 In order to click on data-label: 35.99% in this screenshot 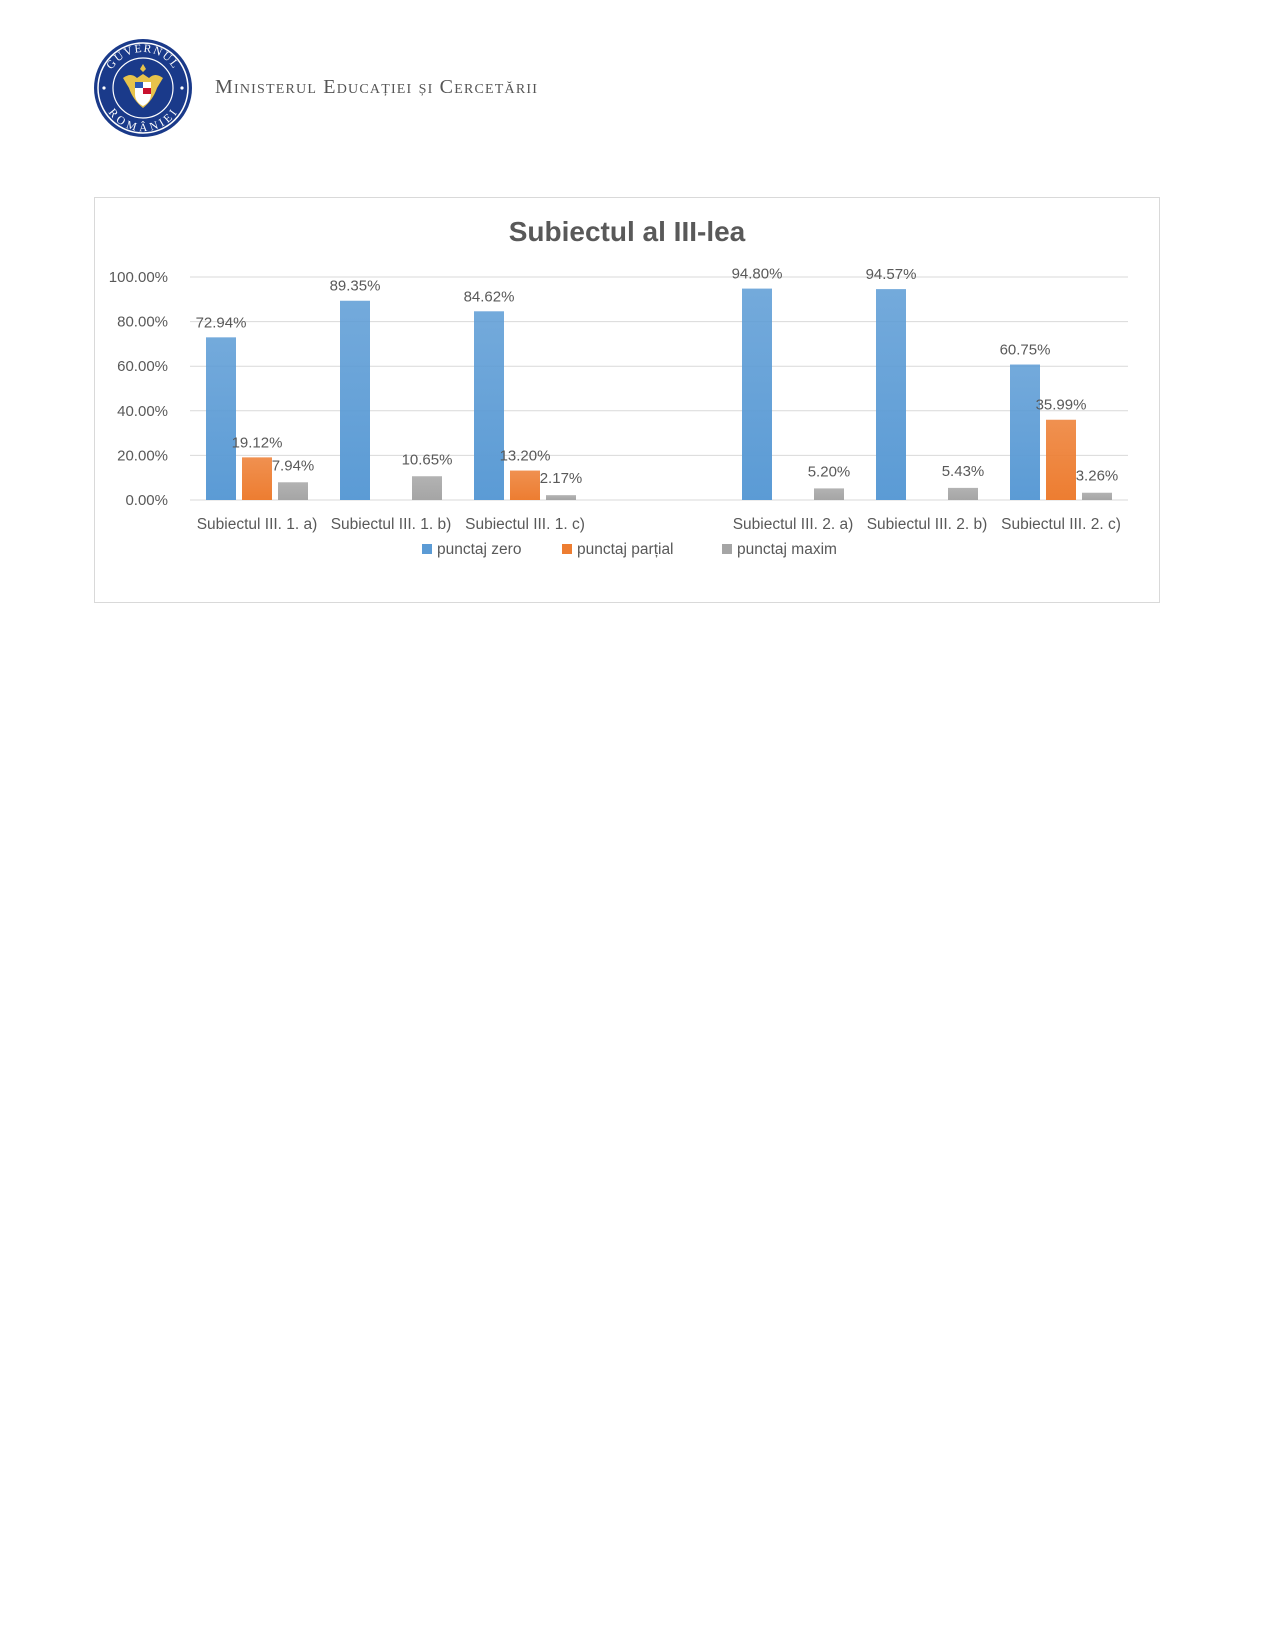, I will do `click(1061, 405)`.